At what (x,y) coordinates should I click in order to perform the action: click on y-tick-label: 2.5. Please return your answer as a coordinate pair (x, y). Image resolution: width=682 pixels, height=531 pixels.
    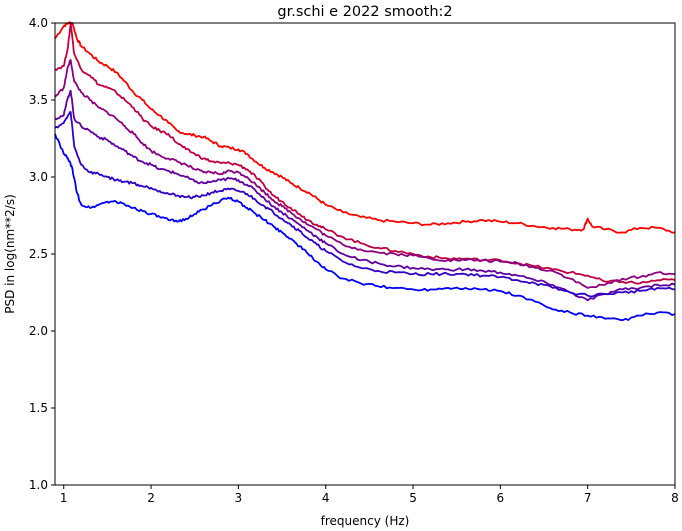
    Looking at the image, I should click on (38, 254).